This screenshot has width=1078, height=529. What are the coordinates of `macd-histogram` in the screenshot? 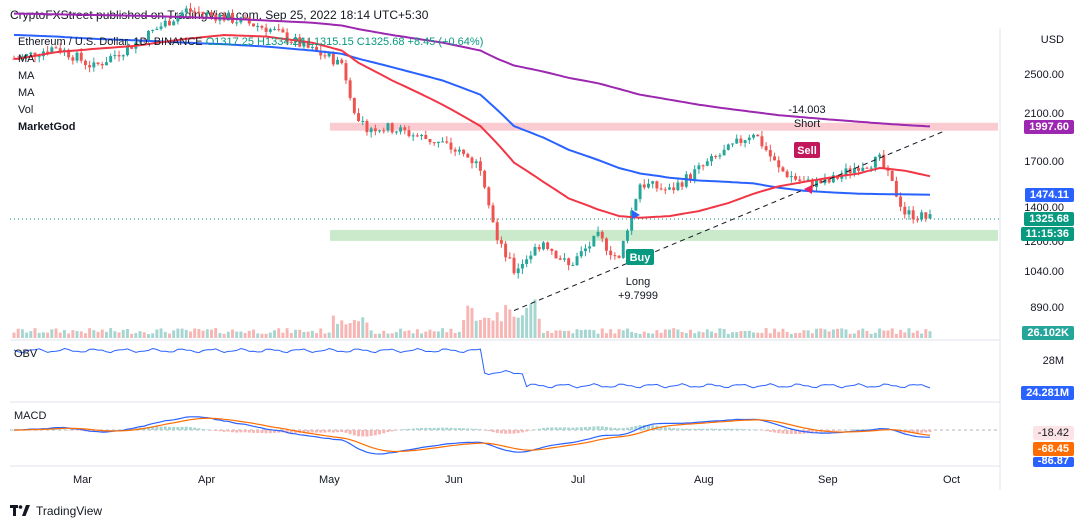 It's located at (472, 430).